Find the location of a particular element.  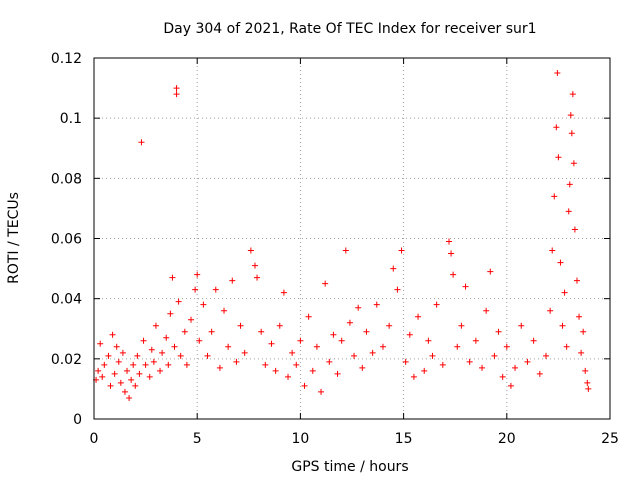

y-tick-label: 0.1 is located at coordinates (71, 119).